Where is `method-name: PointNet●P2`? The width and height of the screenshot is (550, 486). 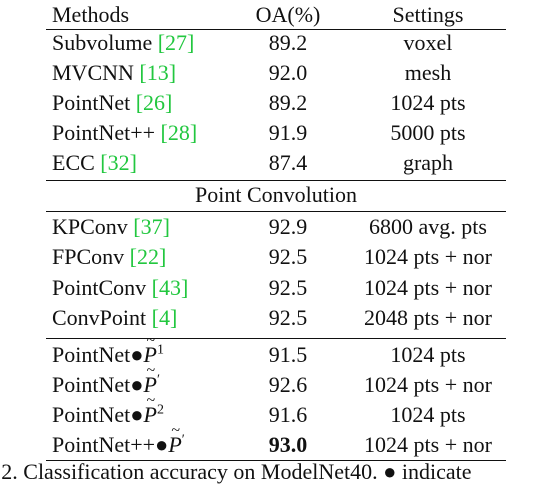 method-name: PointNet●P2 is located at coordinates (108, 408).